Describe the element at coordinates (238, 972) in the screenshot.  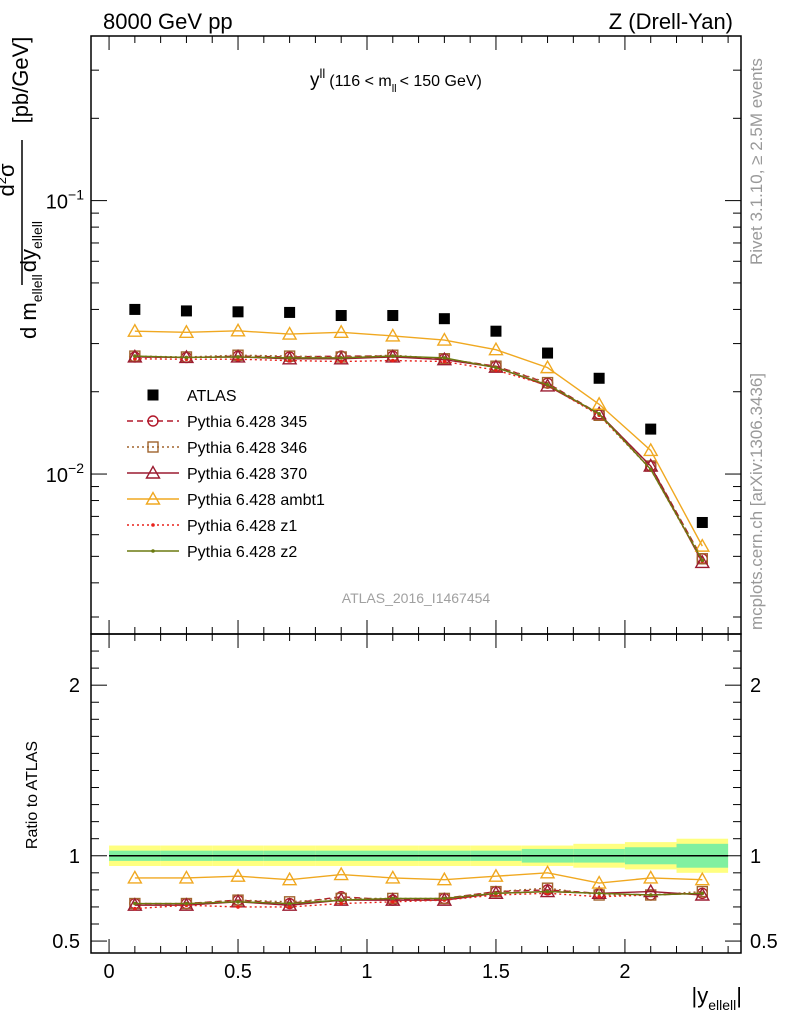
I see `x-tick-label: 0.5` at that location.